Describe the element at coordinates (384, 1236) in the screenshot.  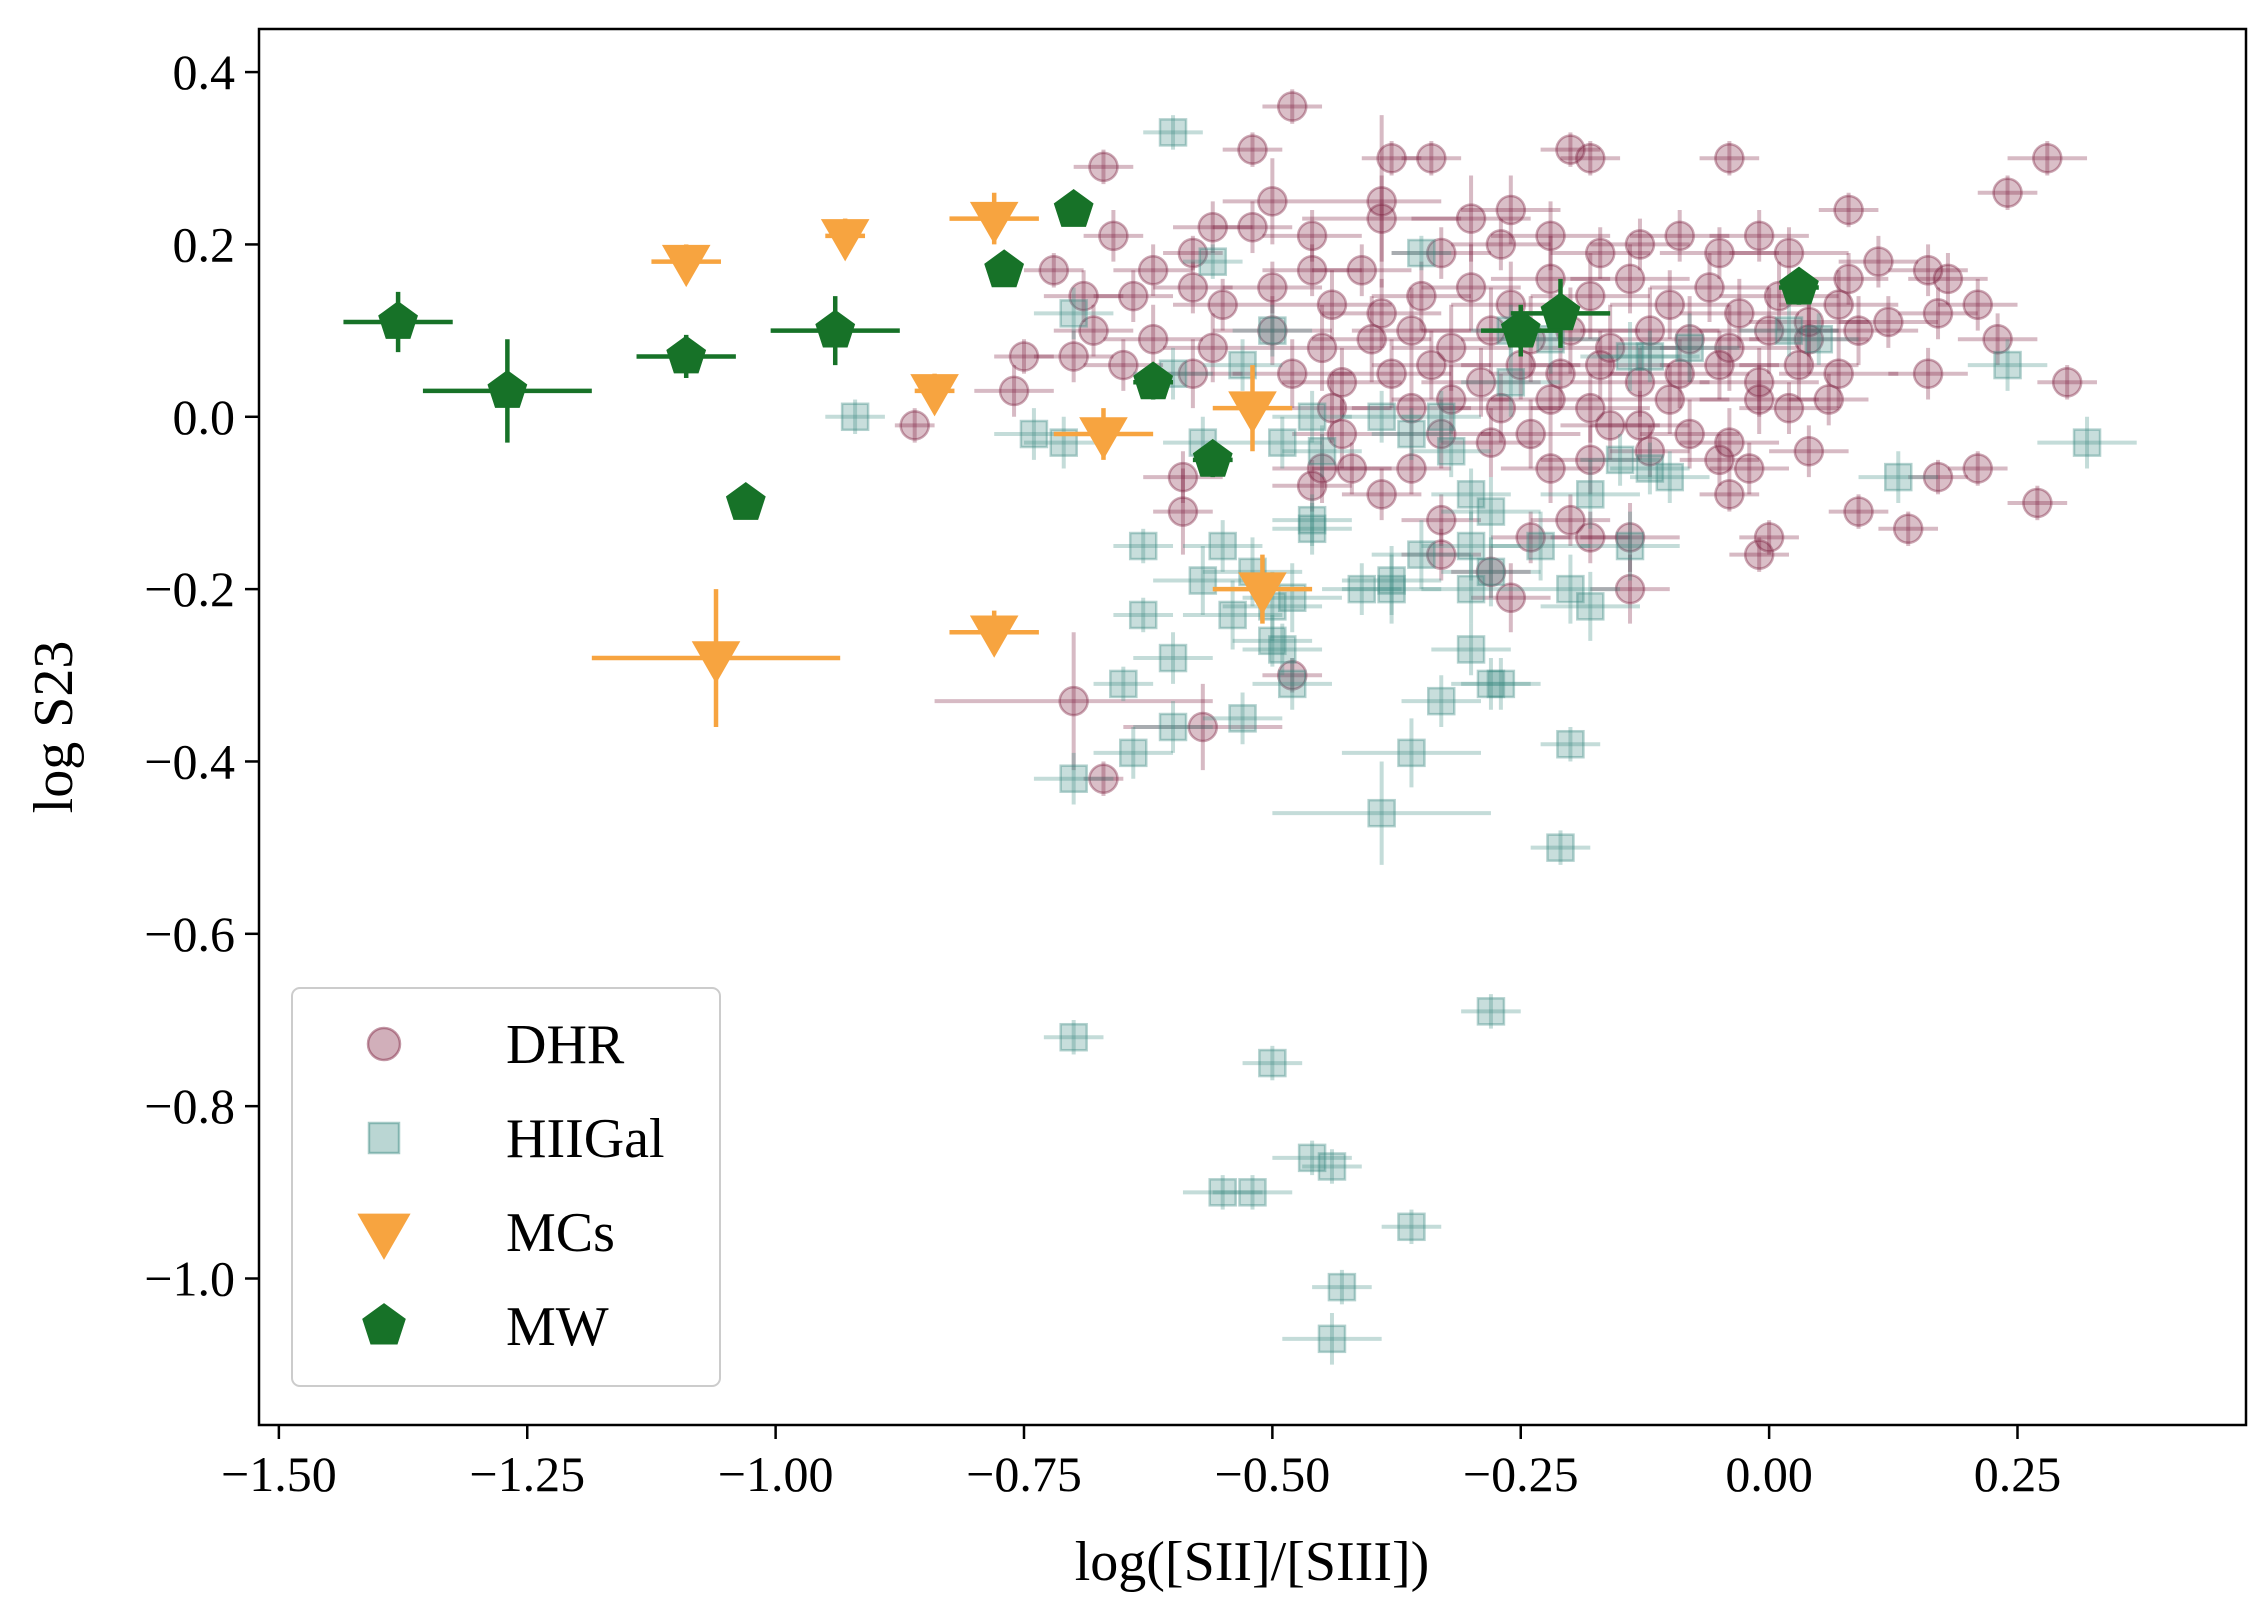
I see `legend-marker-mcs` at that location.